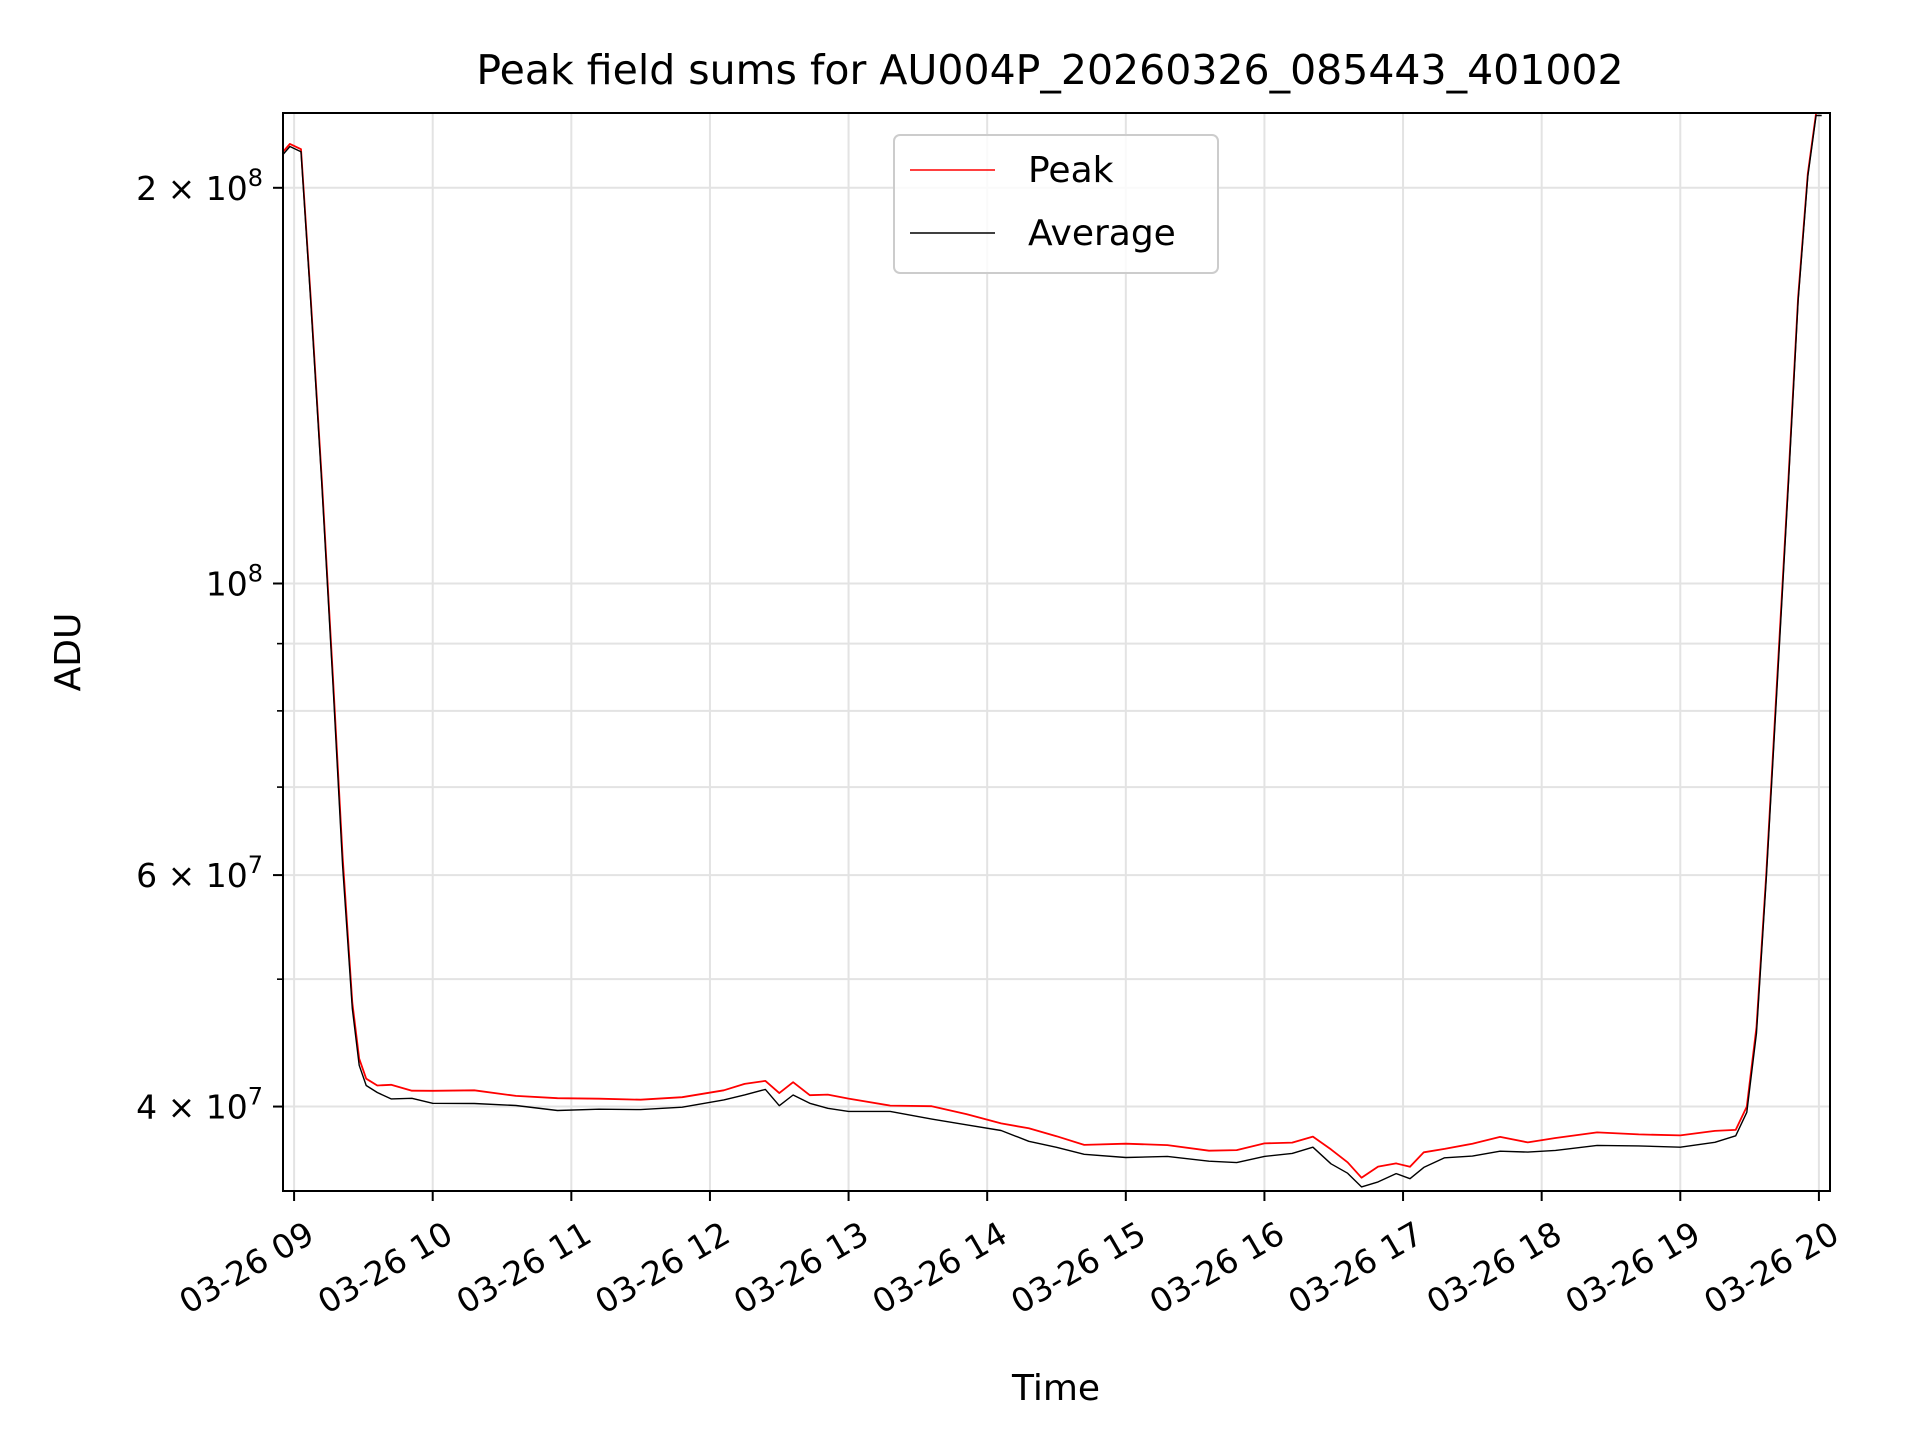 The height and width of the screenshot is (1440, 1920). What do you see at coordinates (234, 581) in the screenshot?
I see `y-tick-label: 108` at bounding box center [234, 581].